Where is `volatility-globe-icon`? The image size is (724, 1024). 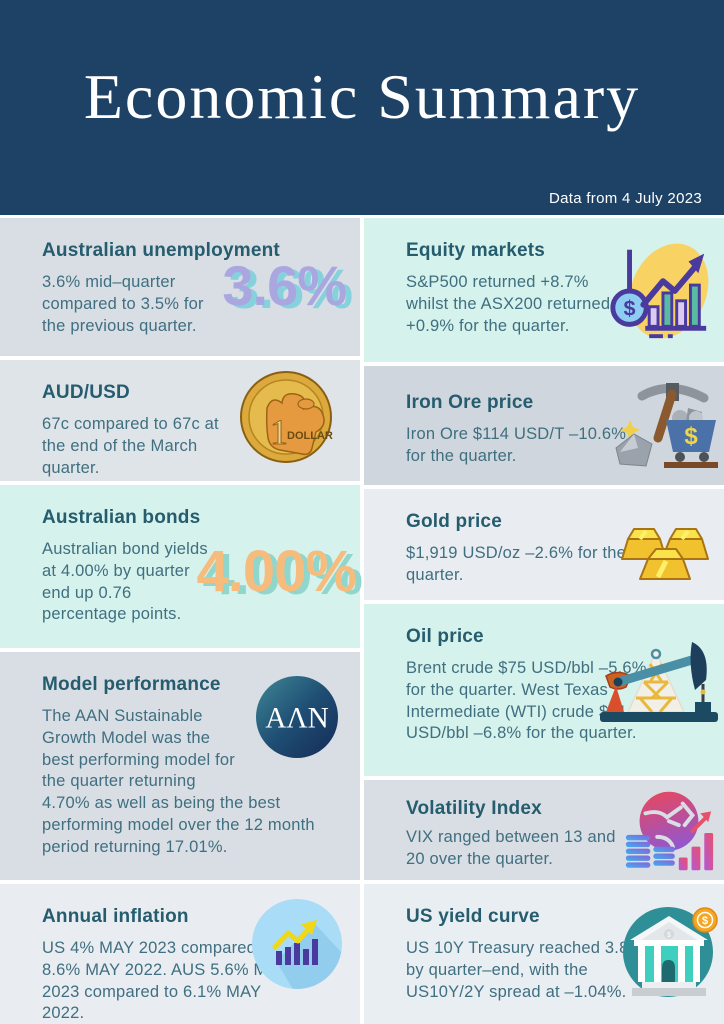 volatility-globe-icon is located at coordinates (668, 833).